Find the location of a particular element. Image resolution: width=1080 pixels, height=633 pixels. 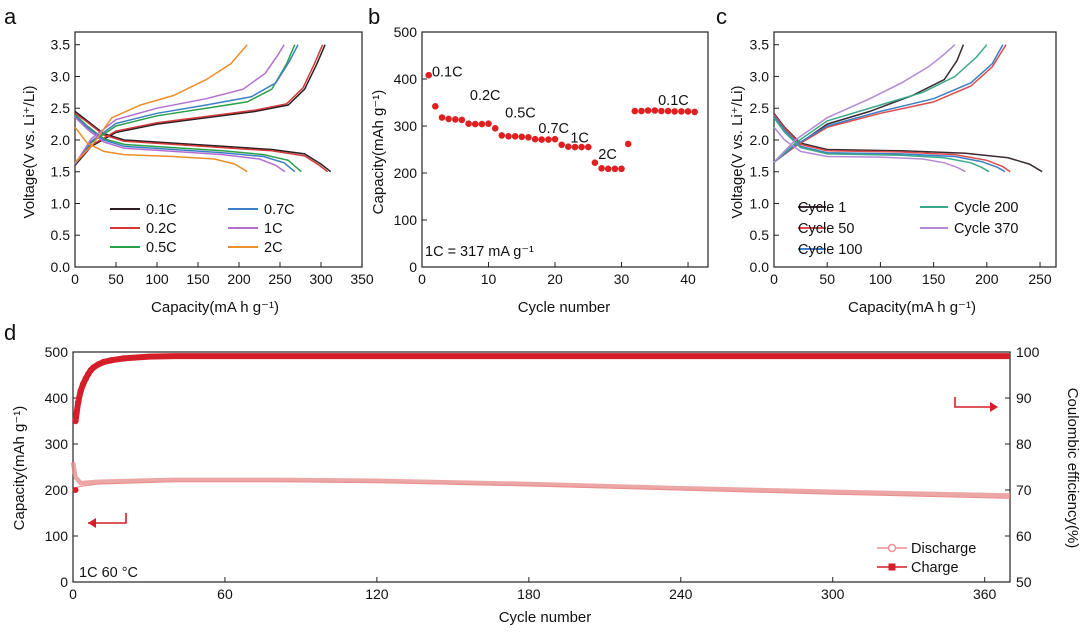

x-tick-label: 50 is located at coordinates (116, 279).